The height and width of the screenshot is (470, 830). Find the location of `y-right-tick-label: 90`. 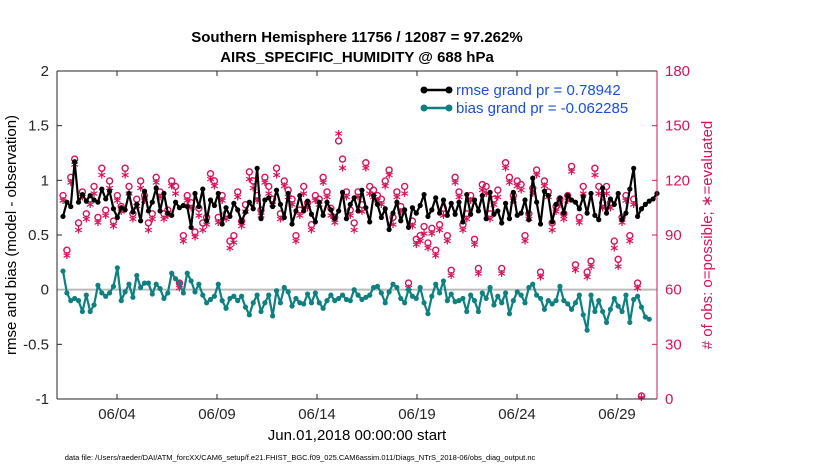

y-right-tick-label: 90 is located at coordinates (673, 235).